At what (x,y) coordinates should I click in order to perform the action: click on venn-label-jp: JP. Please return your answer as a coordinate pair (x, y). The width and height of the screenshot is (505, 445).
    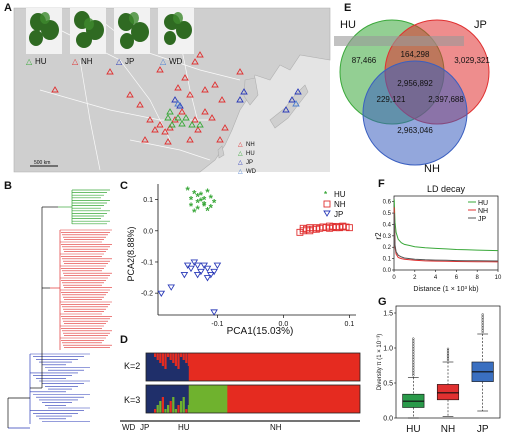
    Looking at the image, I should click on (480, 25).